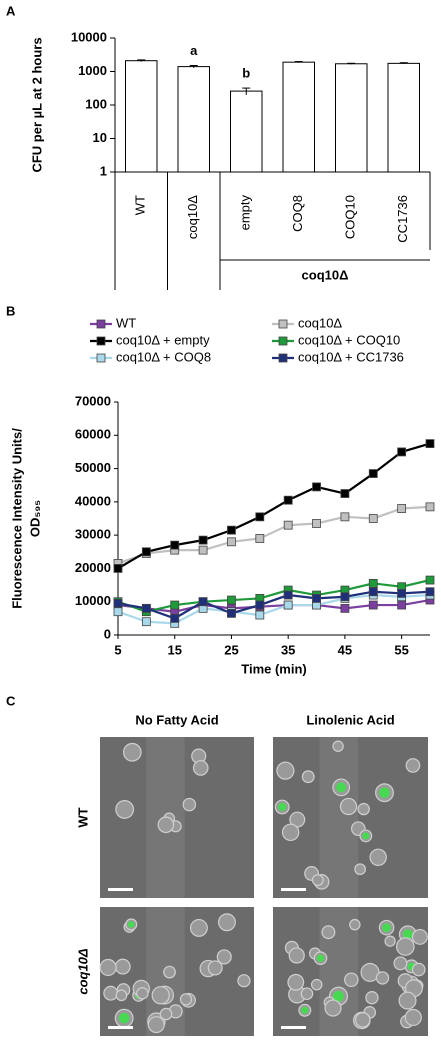 This screenshot has width=441, height=1041. What do you see at coordinates (11, 700) in the screenshot?
I see `panel-label: C` at bounding box center [11, 700].